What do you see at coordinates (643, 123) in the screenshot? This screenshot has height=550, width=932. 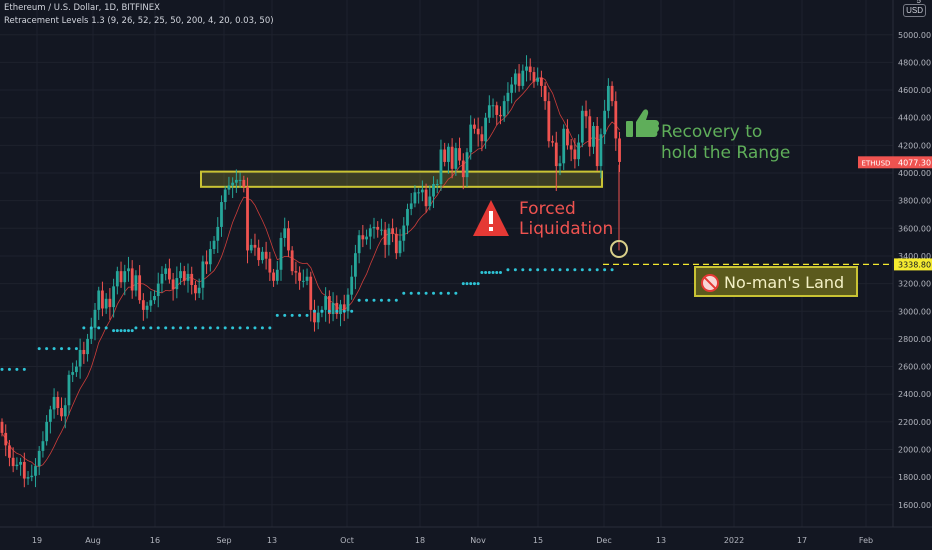 I see `thumbs-up-icon` at bounding box center [643, 123].